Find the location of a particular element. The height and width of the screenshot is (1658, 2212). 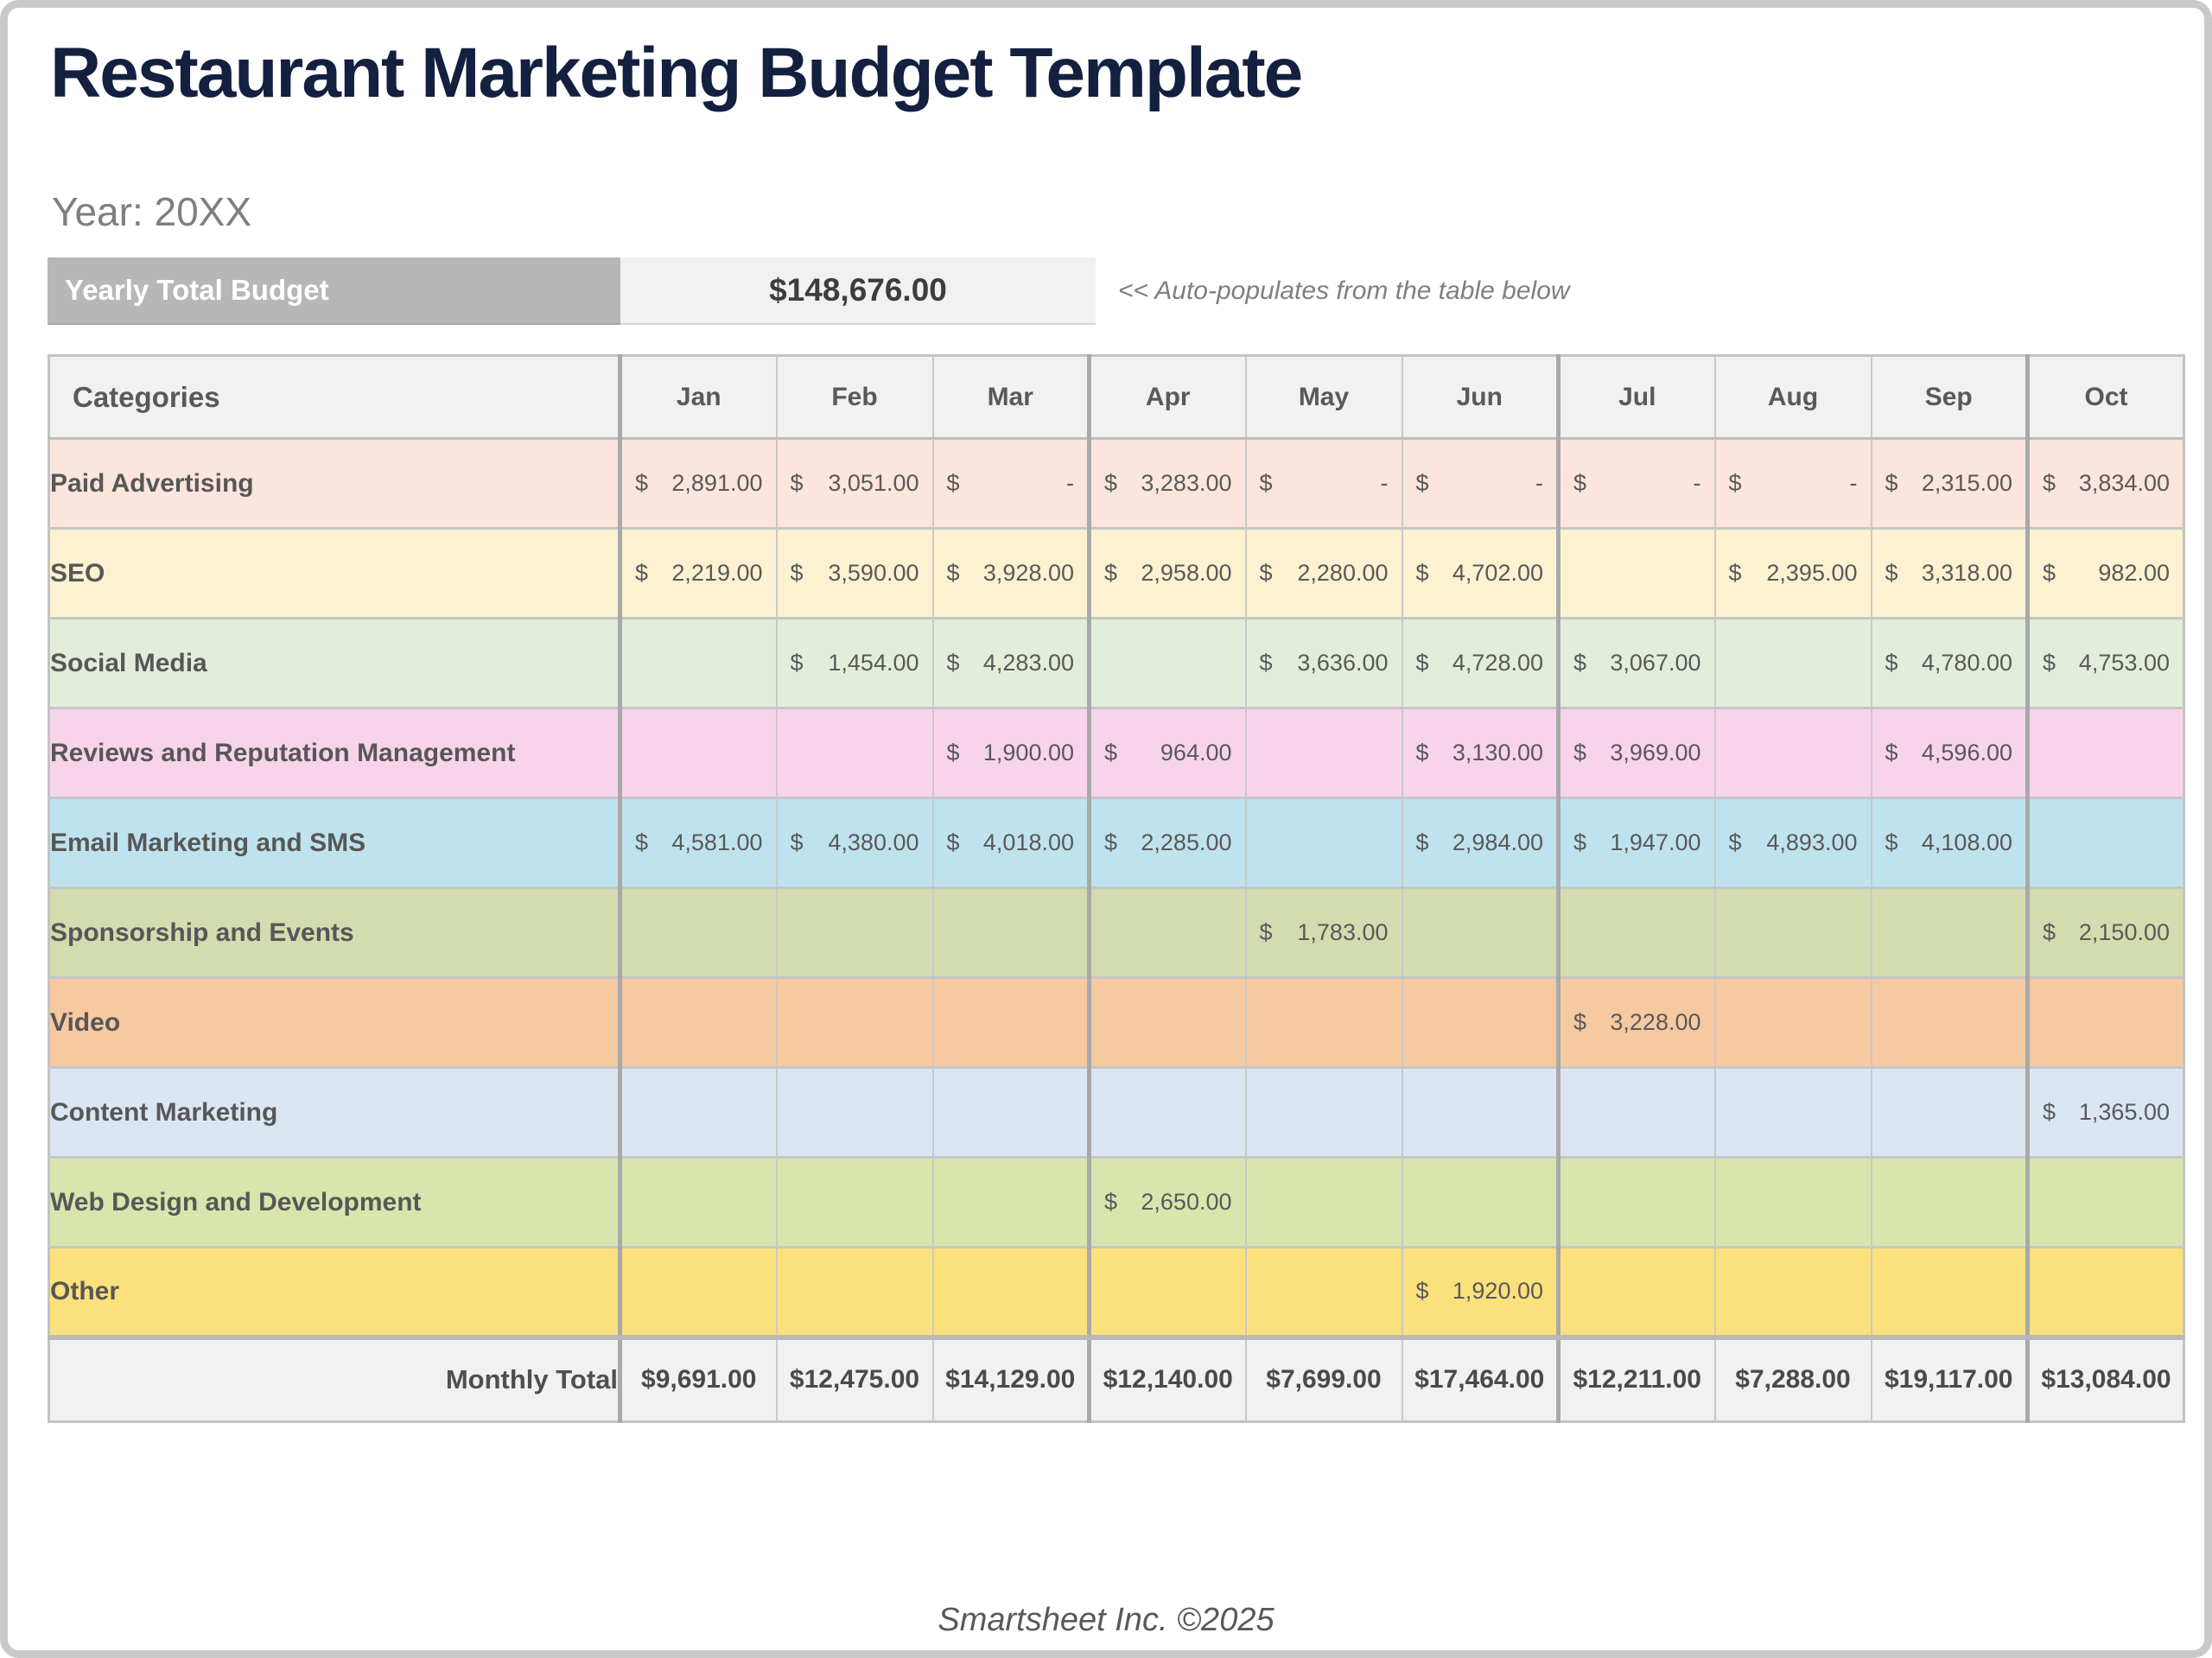

budget-cell: $3,969.00 is located at coordinates (1636, 753).